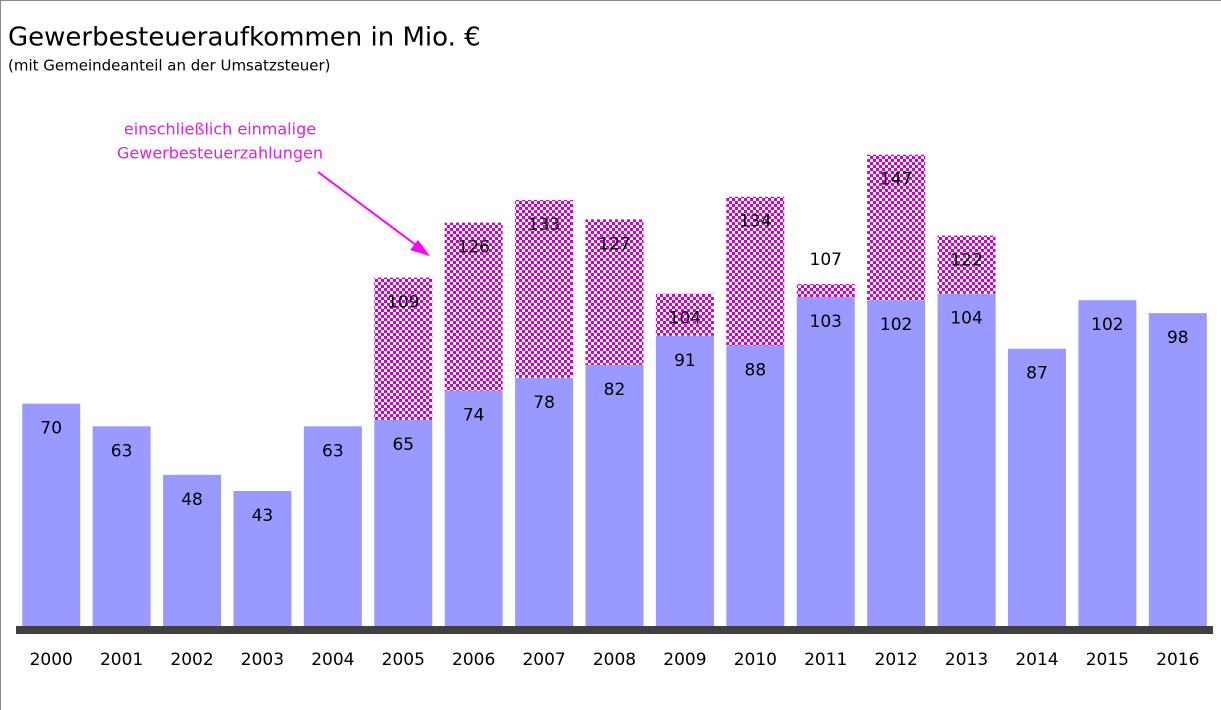 The image size is (1221, 710). Describe the element at coordinates (614, 630) in the screenshot. I see `x-axis` at that location.